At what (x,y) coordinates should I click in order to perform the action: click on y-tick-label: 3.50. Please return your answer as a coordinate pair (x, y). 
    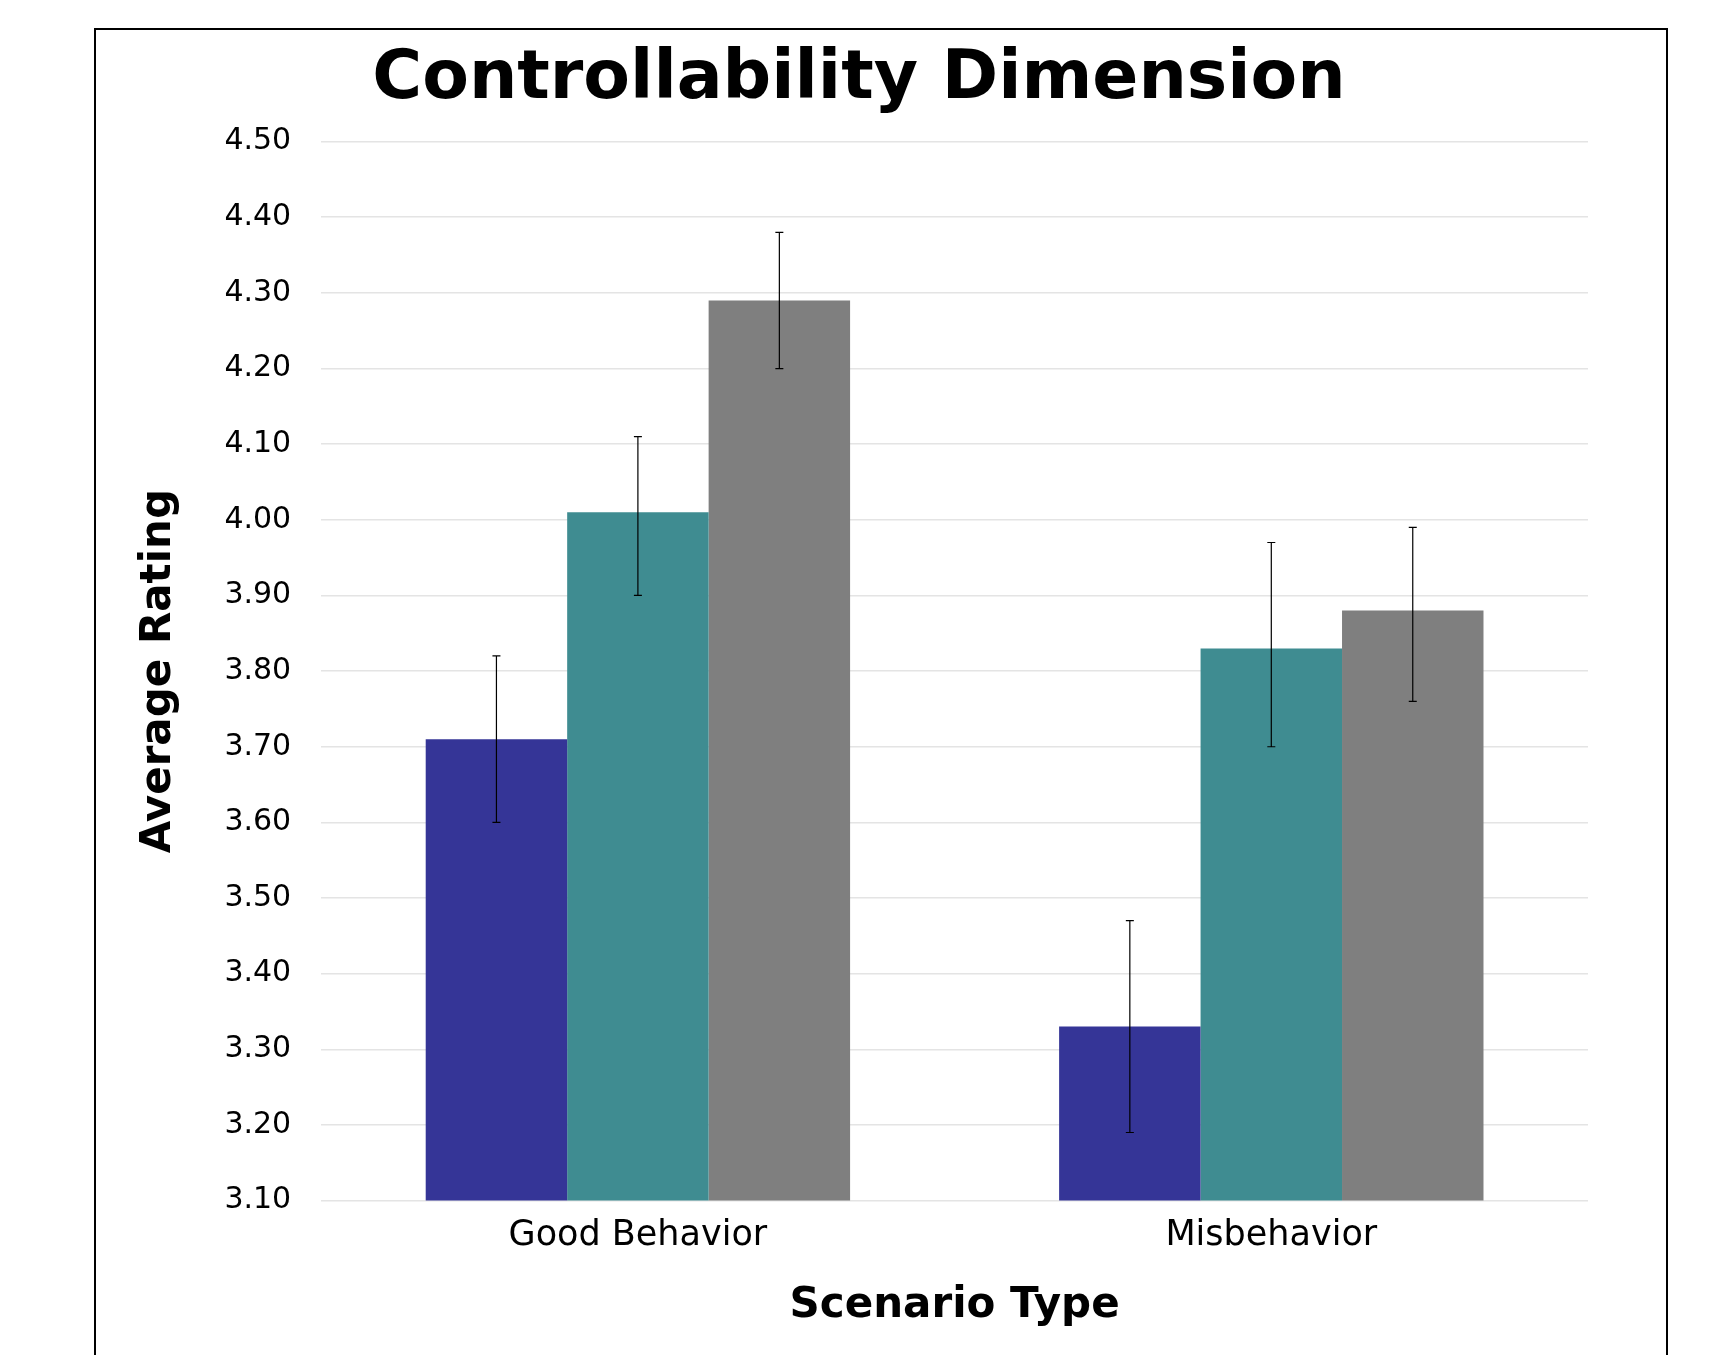
    Looking at the image, I should click on (258, 895).